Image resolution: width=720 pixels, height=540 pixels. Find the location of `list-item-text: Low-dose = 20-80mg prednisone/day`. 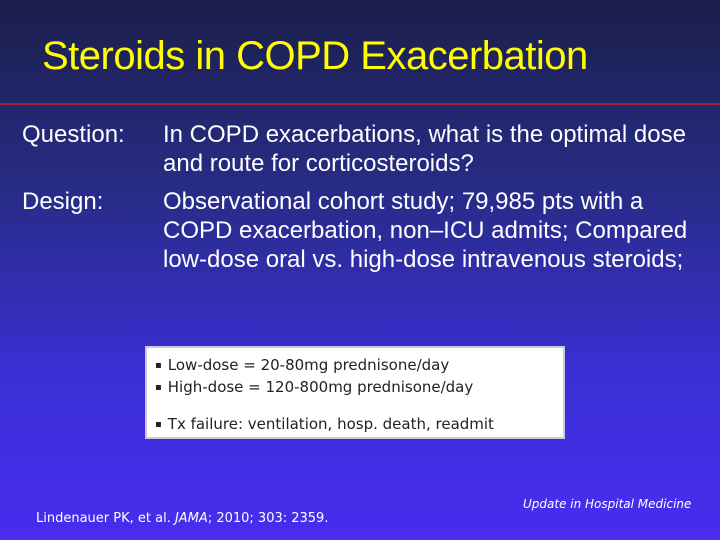

list-item-text: Low-dose = 20-80mg prednisone/day is located at coordinates (308, 365).